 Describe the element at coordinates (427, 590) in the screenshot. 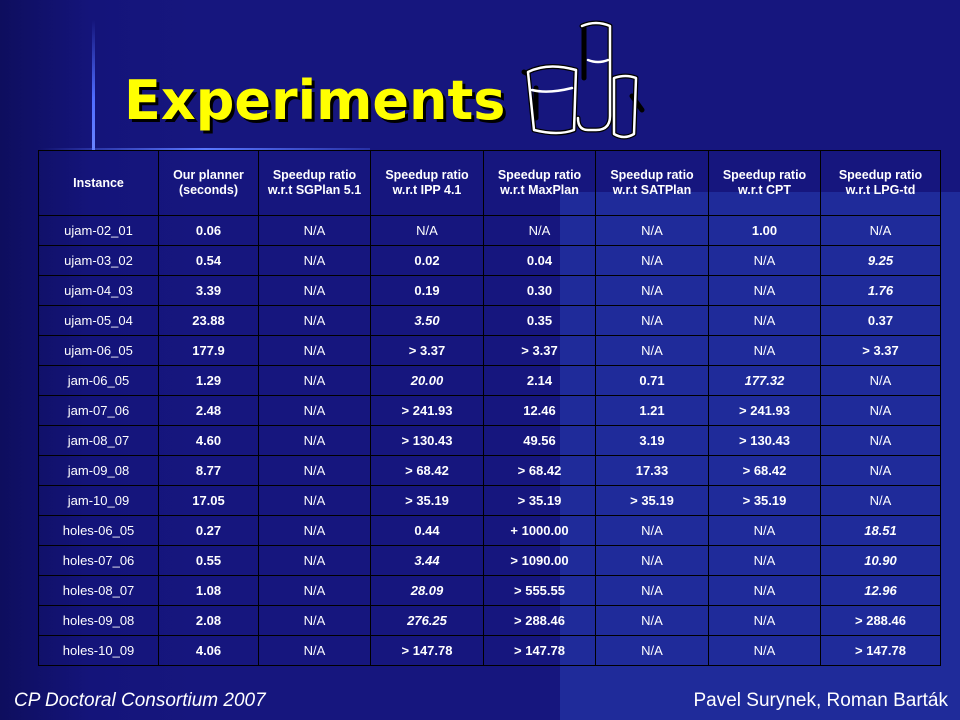

I see `value-cell: 28.09` at that location.